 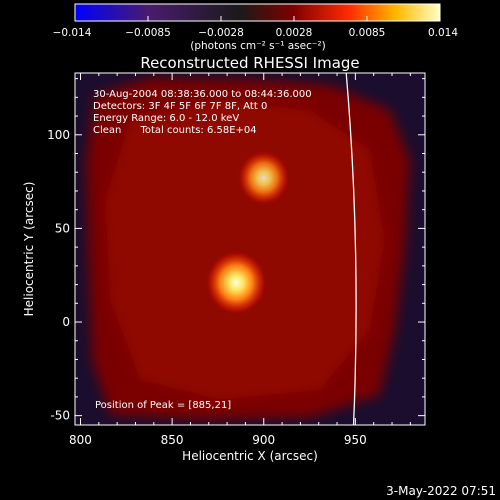 I want to click on x-axis-label: Heliocentric X (arcsec), so click(x=250, y=456).